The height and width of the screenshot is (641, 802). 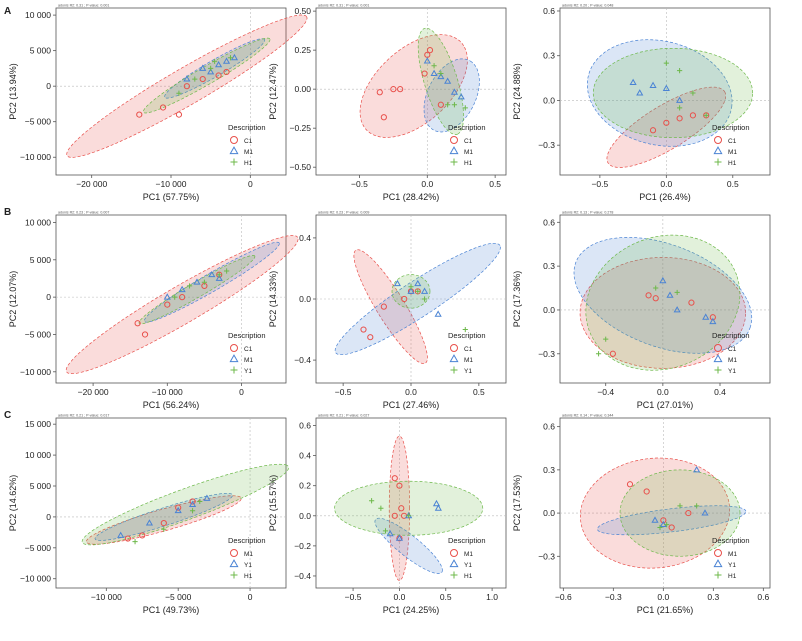 I want to click on x-axis-label: PC1 (27.46%), so click(x=411, y=405).